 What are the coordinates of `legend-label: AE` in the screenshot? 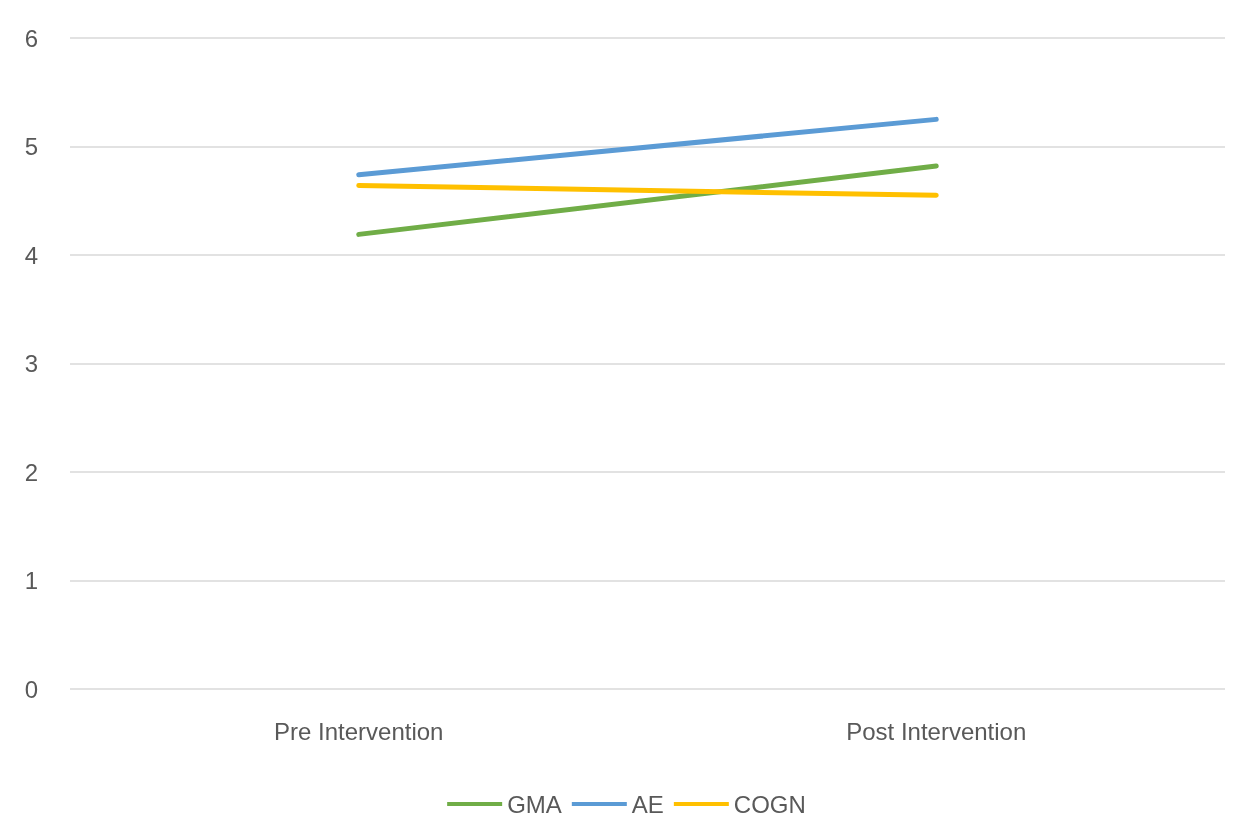 It's located at (647, 804).